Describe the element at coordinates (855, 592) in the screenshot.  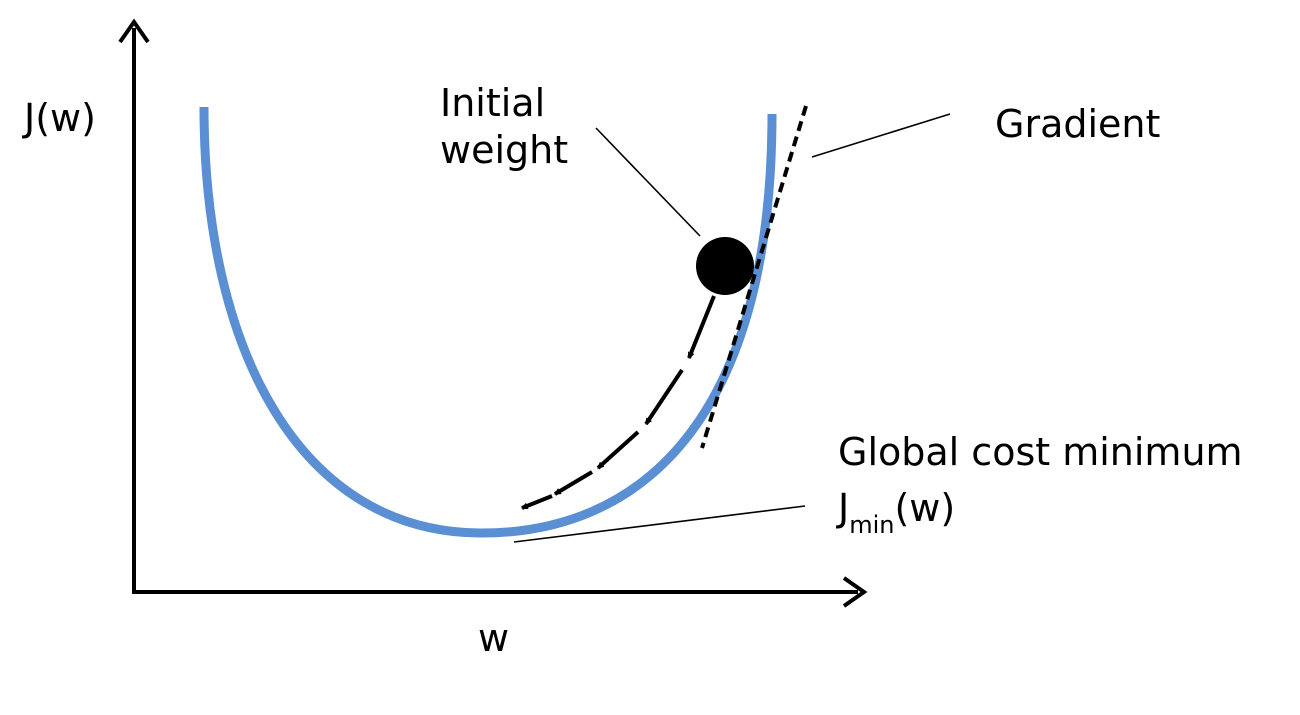
I see `x-axis-arrowhead` at that location.